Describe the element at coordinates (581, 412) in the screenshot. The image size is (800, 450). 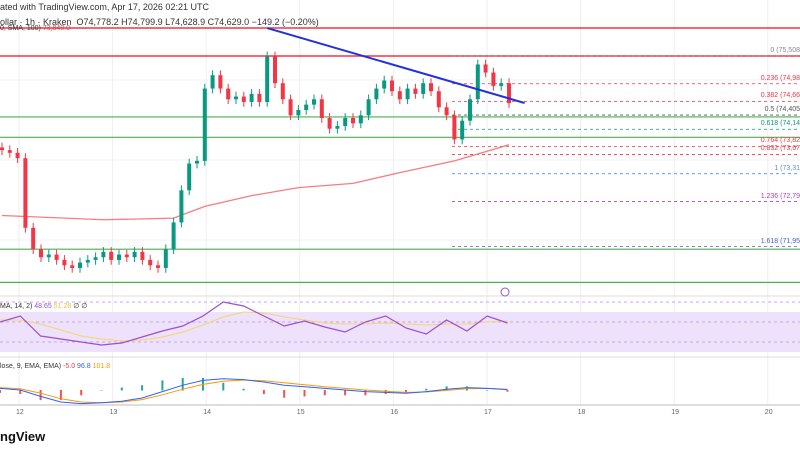
I see `x-tick-label: 18` at that location.